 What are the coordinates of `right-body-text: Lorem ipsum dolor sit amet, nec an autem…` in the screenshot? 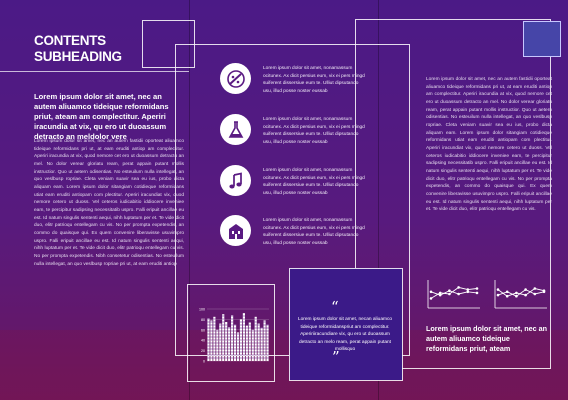 It's located at (489, 145).